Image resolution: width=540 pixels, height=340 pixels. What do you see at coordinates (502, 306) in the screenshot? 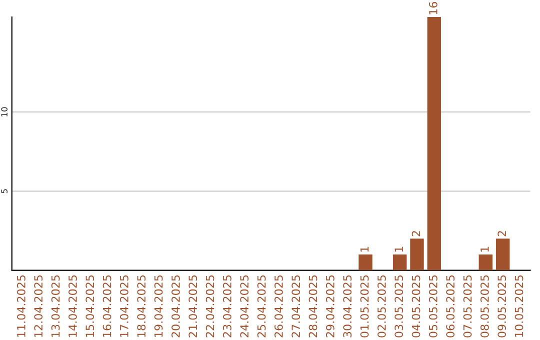
I see `x-tick-label: 09.05.2025` at bounding box center [502, 306].